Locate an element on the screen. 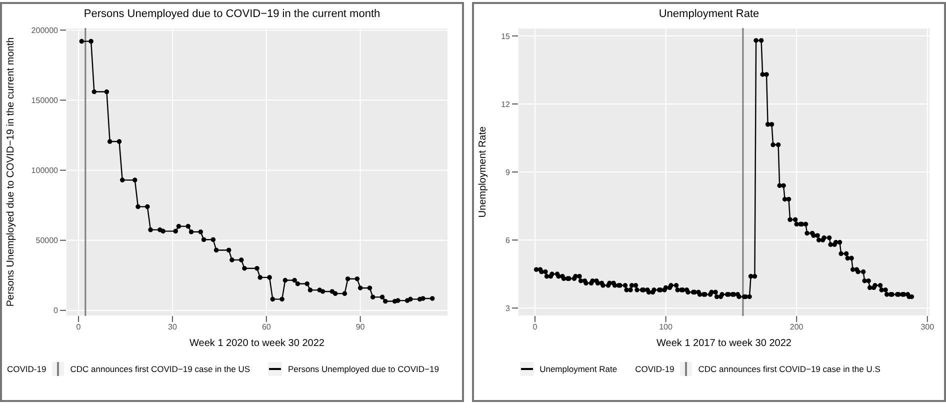 Image resolution: width=946 pixels, height=420 pixels. x-tick-label: 90 is located at coordinates (361, 327).